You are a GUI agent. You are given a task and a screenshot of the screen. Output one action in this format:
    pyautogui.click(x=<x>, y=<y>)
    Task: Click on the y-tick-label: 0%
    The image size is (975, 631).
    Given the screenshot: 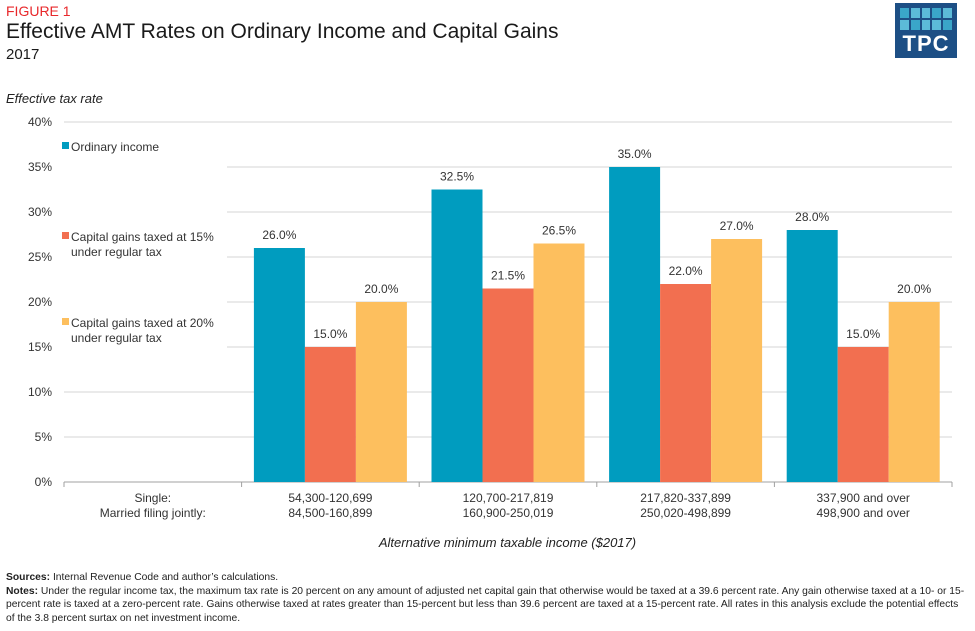 What is the action you would take?
    pyautogui.click(x=44, y=482)
    